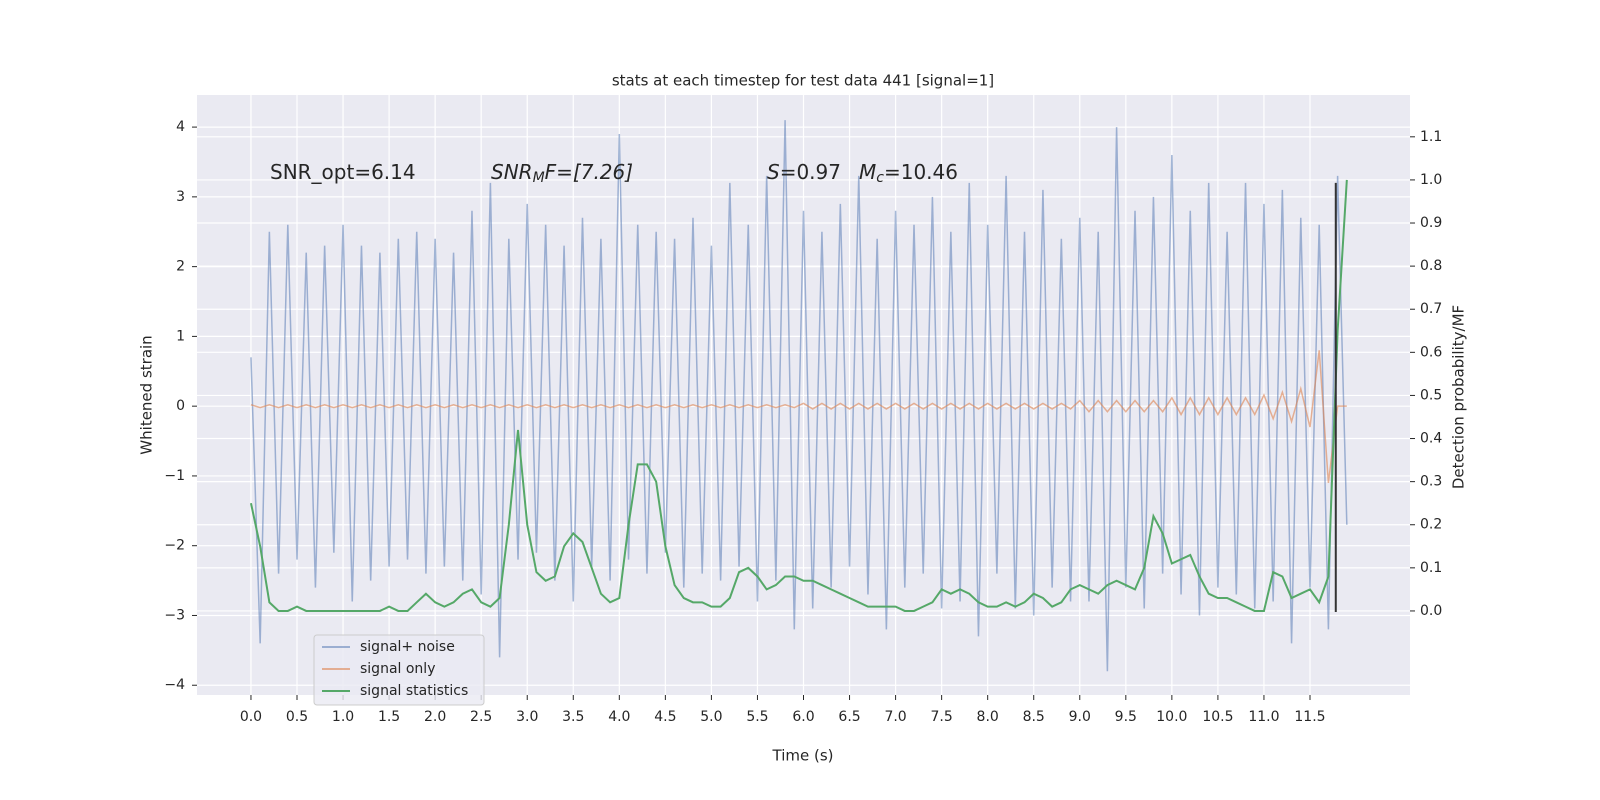  What do you see at coordinates (1431, 137) in the screenshot?
I see `y2-tick-label: 1.1` at bounding box center [1431, 137].